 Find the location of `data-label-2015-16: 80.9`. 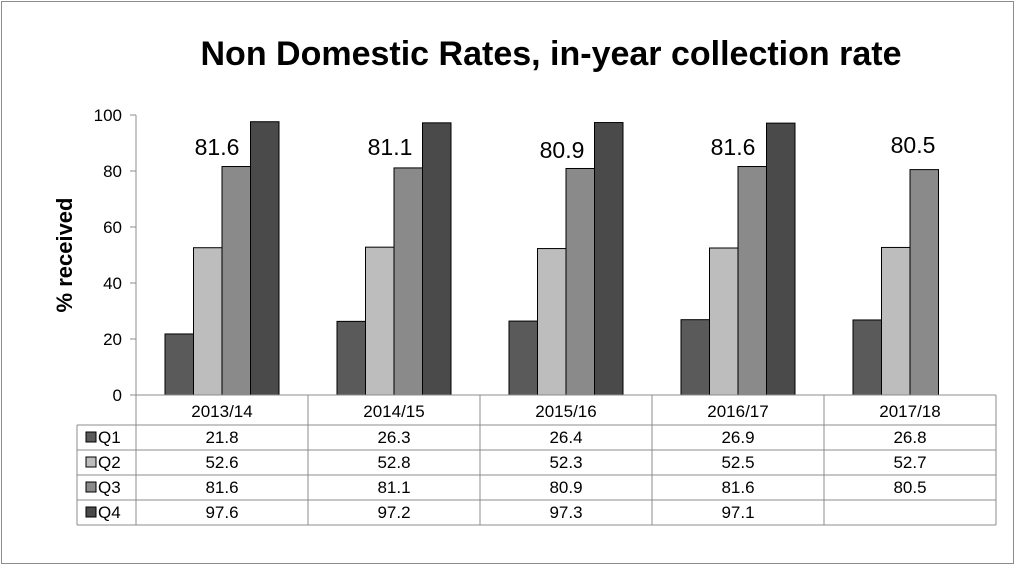

data-label-2015-16: 80.9 is located at coordinates (562, 150).